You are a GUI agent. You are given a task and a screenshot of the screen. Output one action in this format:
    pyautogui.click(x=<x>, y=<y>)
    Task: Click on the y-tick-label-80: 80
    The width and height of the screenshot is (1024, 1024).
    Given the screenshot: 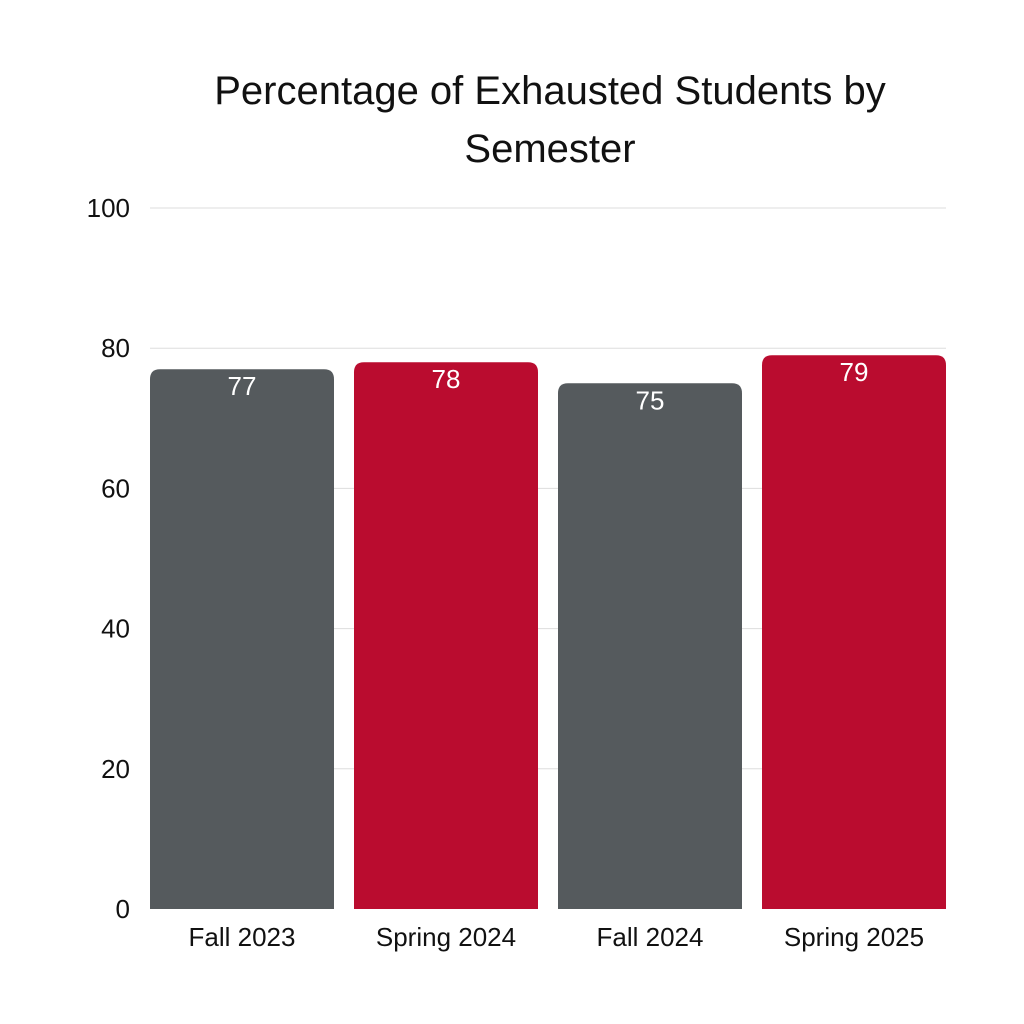 What is the action you would take?
    pyautogui.click(x=115, y=348)
    